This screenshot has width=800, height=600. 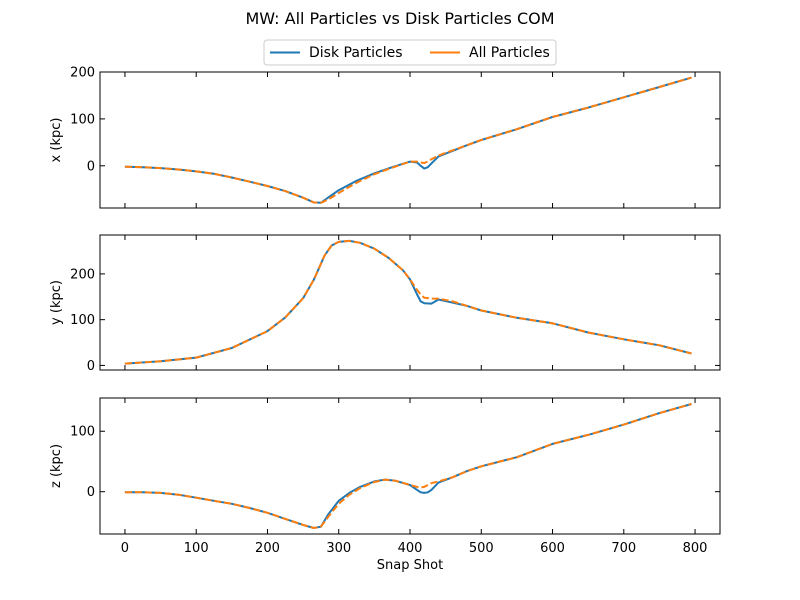 What do you see at coordinates (410, 565) in the screenshot?
I see `x-axis-label: Snap Shot` at bounding box center [410, 565].